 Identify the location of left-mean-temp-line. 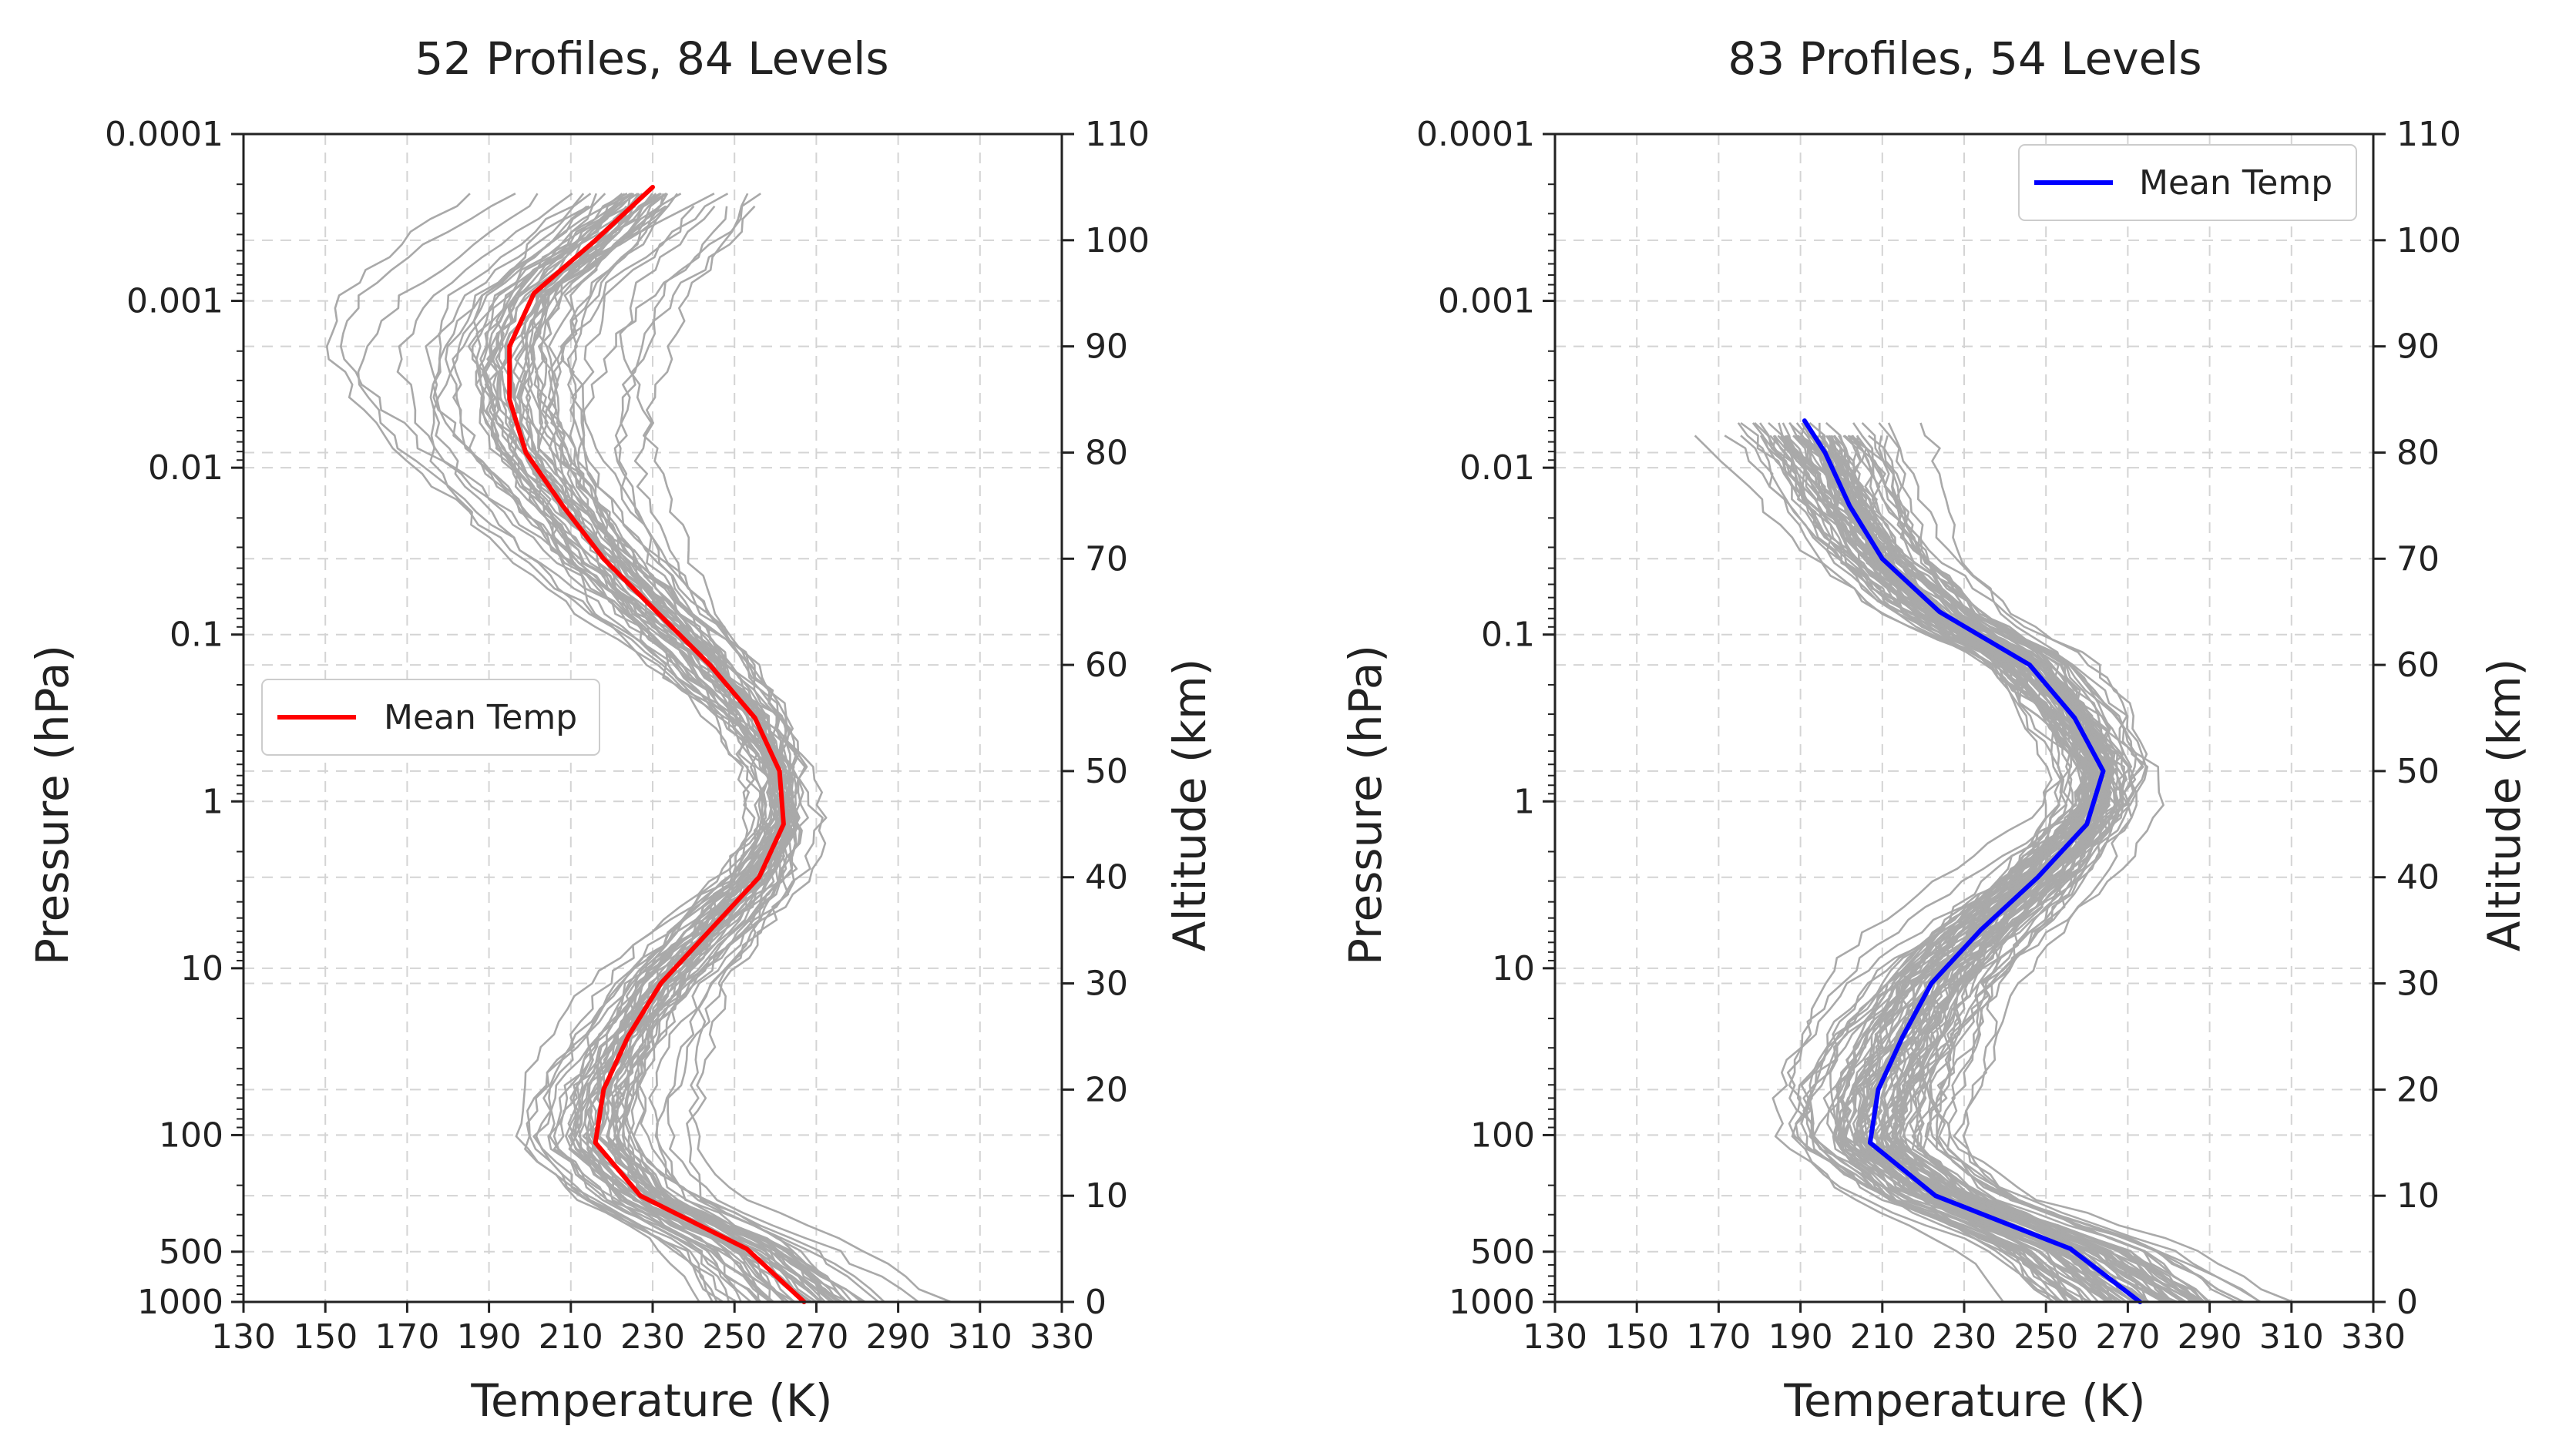
(657, 744).